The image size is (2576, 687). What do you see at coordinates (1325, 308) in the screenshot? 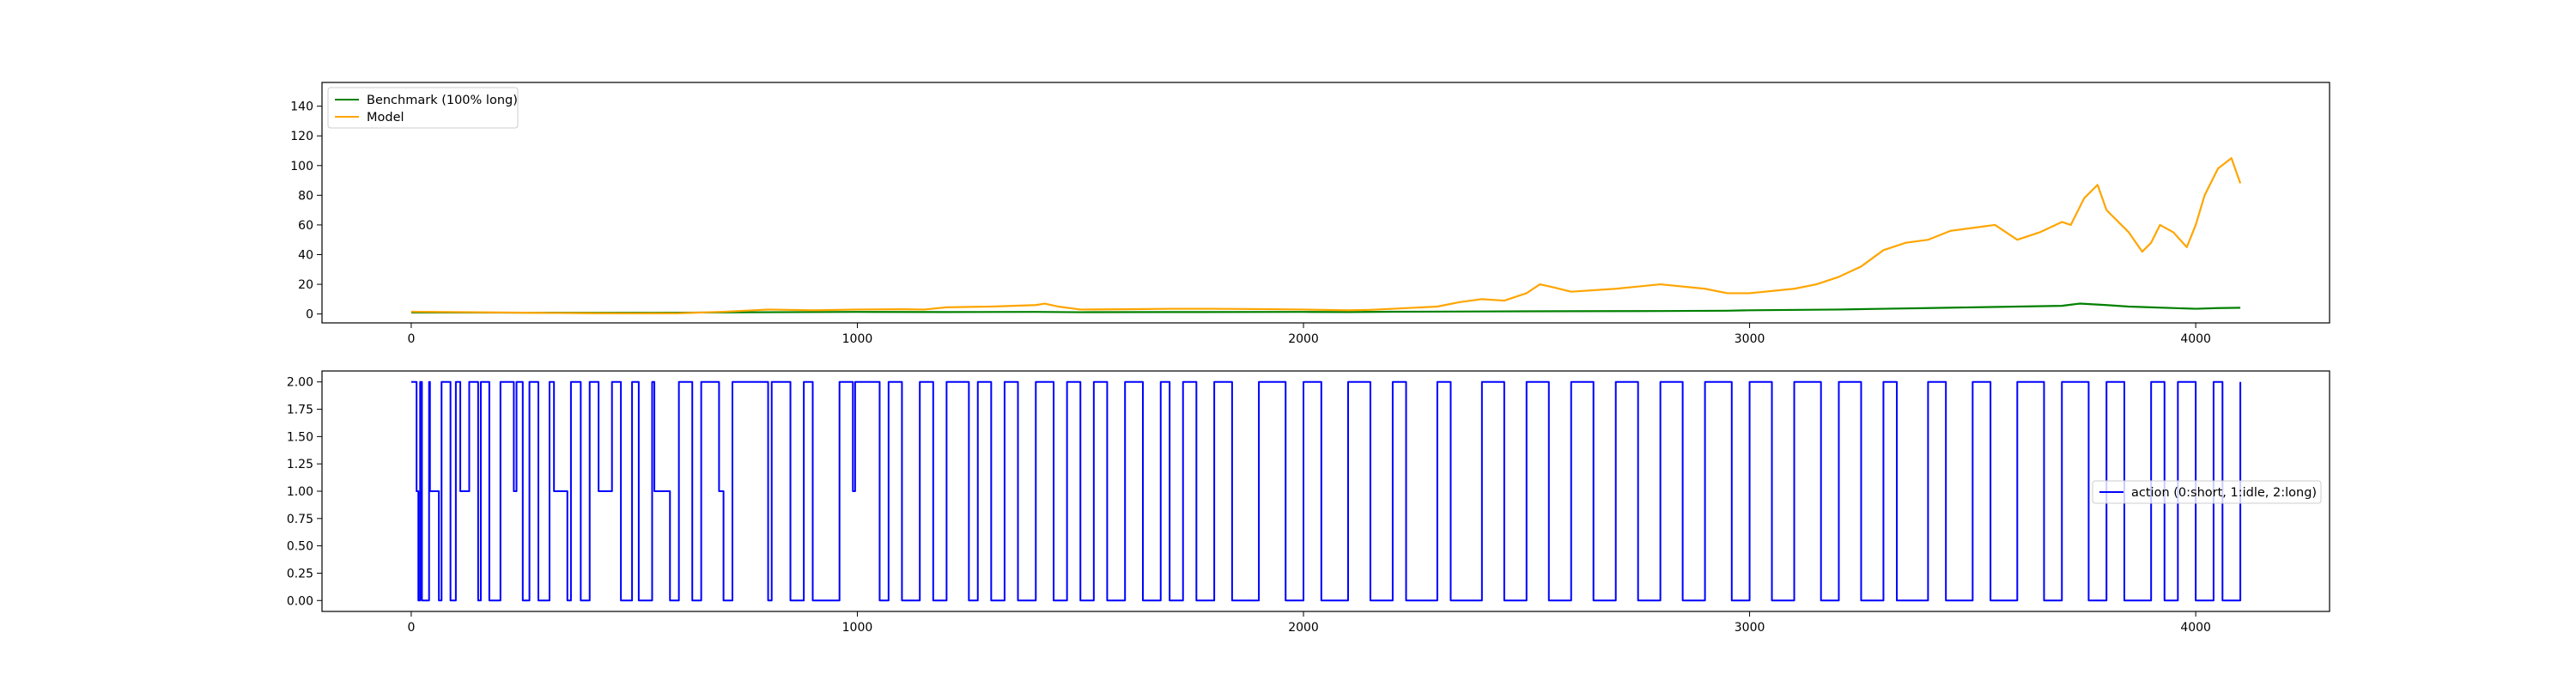
I see `series-line-benchmark` at bounding box center [1325, 308].